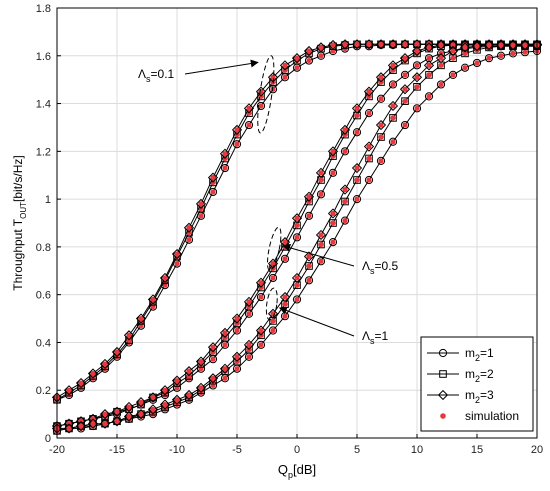  I want to click on x-tick-label: 5, so click(357, 450).